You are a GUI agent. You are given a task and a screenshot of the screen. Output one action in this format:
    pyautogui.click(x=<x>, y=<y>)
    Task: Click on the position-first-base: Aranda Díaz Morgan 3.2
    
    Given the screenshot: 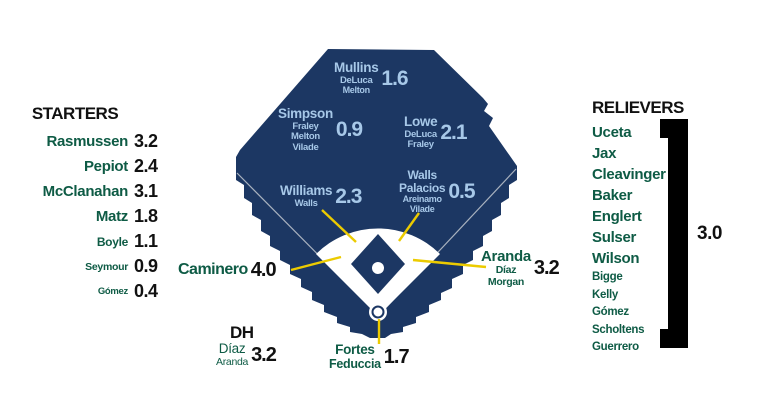 What is the action you would take?
    pyautogui.click(x=520, y=268)
    